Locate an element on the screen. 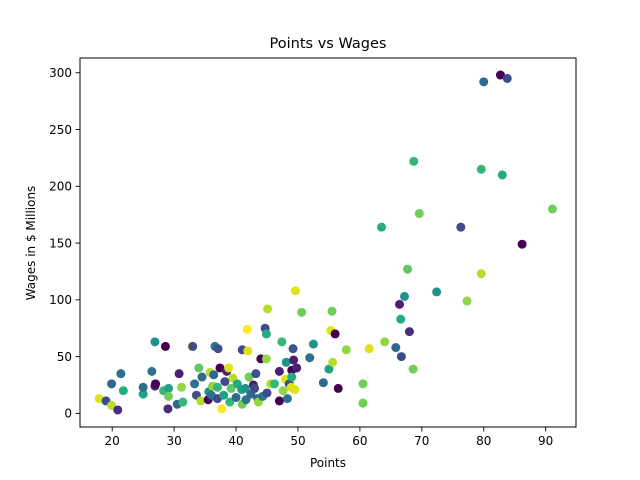 The width and height of the screenshot is (640, 480). y-tick-label: 50 is located at coordinates (64, 357).